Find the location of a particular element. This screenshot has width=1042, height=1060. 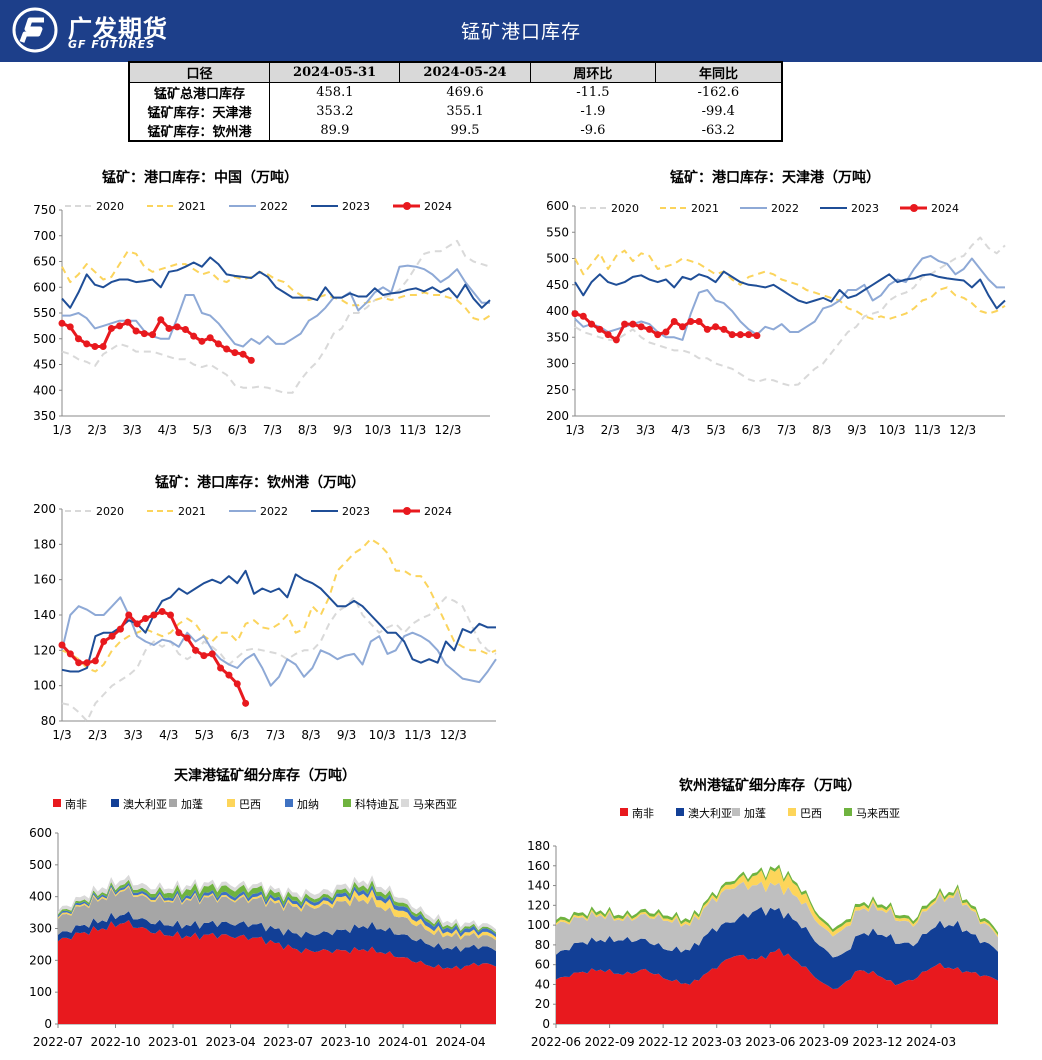

x-tick-label: 4/3 is located at coordinates (168, 735).